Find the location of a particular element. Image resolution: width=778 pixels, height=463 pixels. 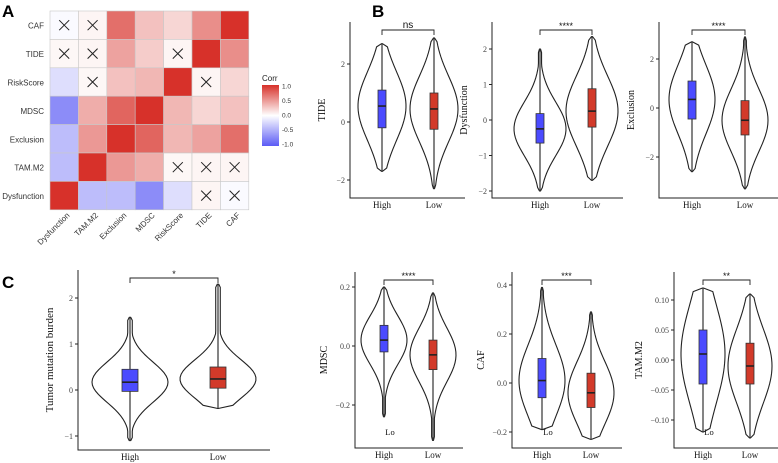

row-label: MDSC is located at coordinates (32, 111).